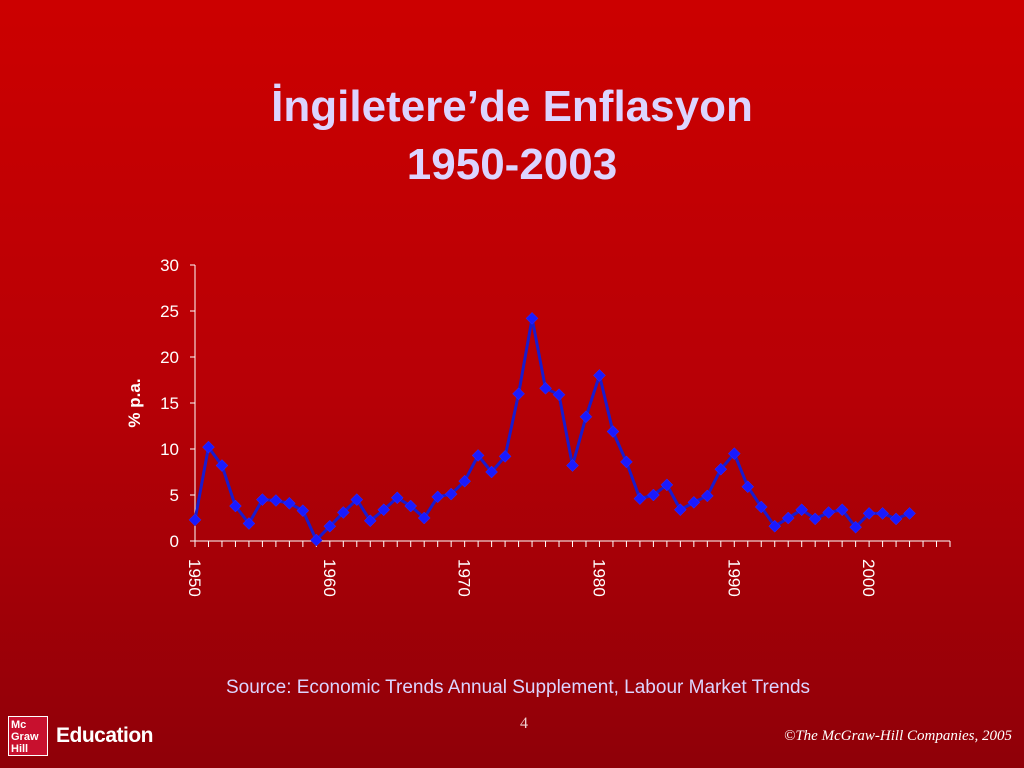  What do you see at coordinates (524, 723) in the screenshot?
I see `page-number: 4` at bounding box center [524, 723].